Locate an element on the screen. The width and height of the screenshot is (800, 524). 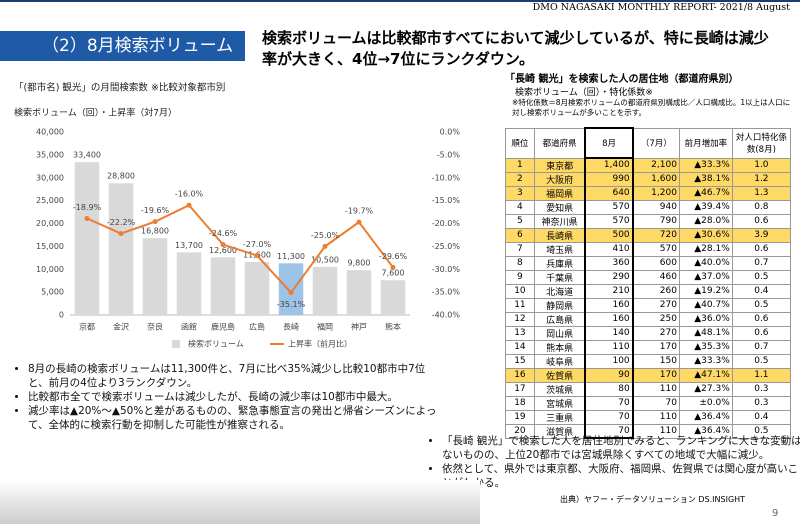
table-row: 1 東京都 1,400 2,100 ▲33.3% 1.0 is located at coordinates (648, 165).